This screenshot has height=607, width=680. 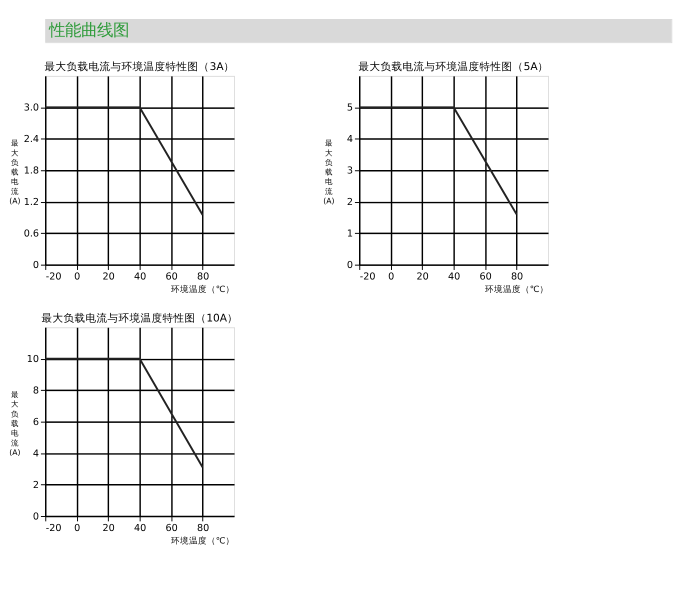 What do you see at coordinates (33, 360) in the screenshot?
I see `y-tick-label: 10` at bounding box center [33, 360].